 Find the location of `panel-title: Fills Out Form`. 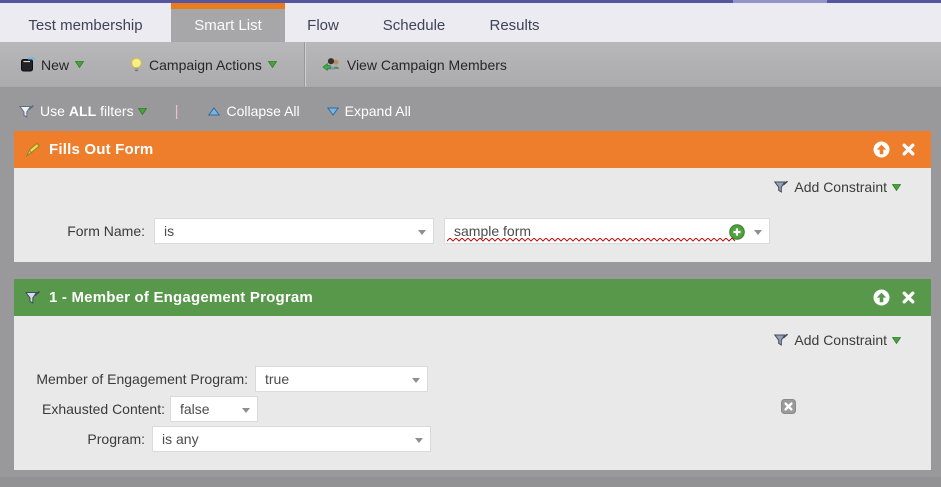

panel-title: Fills Out Form is located at coordinates (101, 149).